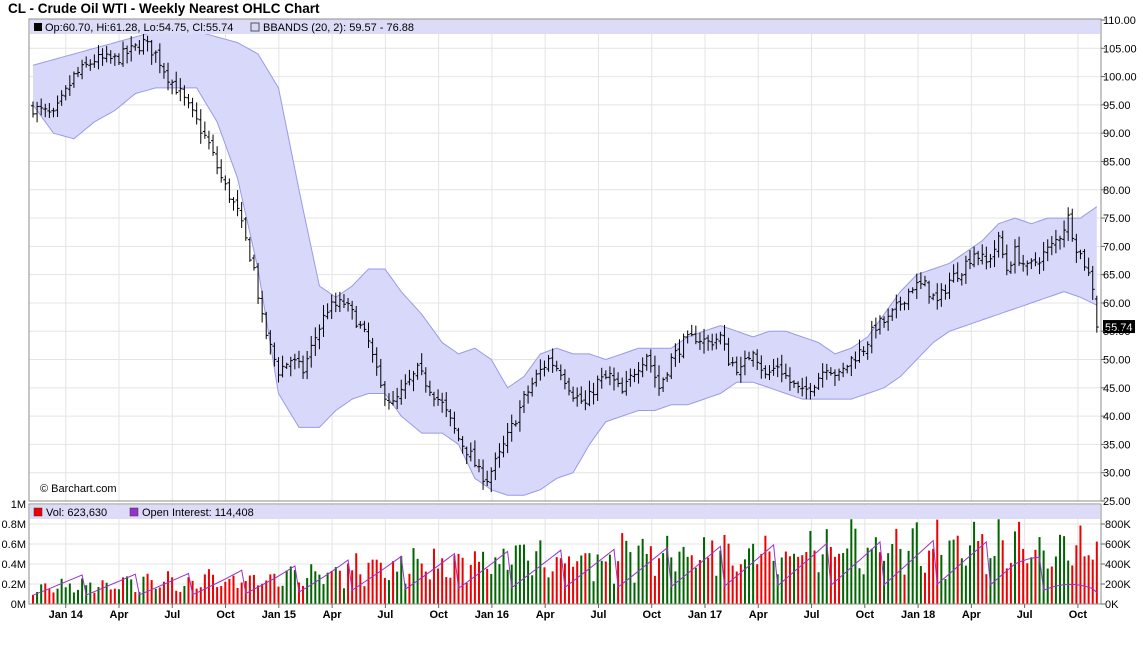 This screenshot has width=1143, height=645. What do you see at coordinates (225, 615) in the screenshot?
I see `time-tick-label: Oct` at bounding box center [225, 615].